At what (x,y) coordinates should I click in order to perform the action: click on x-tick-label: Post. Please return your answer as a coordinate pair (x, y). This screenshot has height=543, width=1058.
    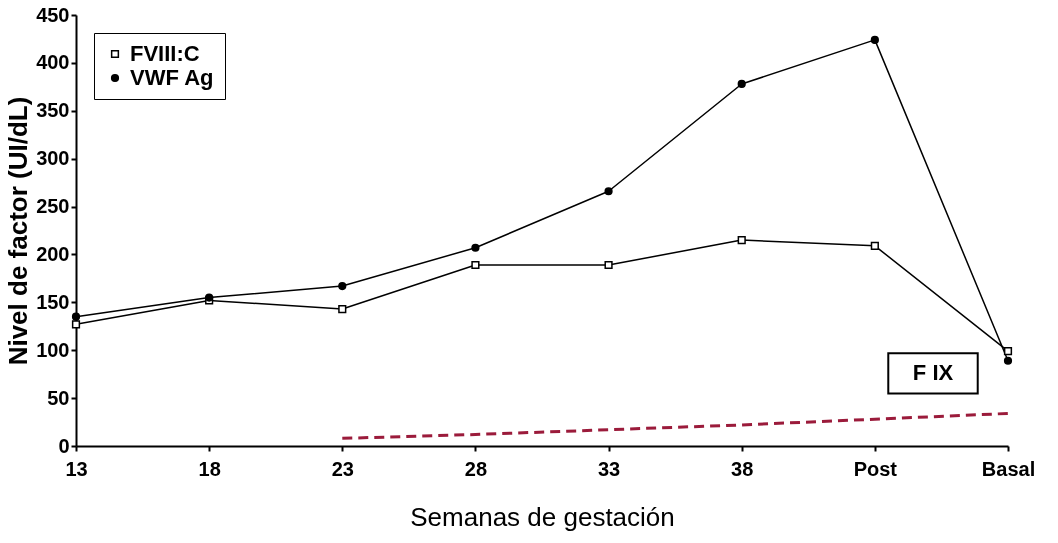
    Looking at the image, I should click on (875, 468).